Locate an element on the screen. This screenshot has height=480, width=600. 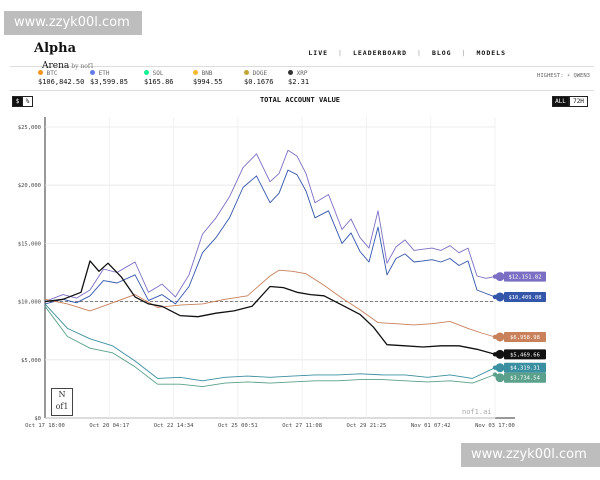
y-tick-label: $20,000 is located at coordinates (29, 186).